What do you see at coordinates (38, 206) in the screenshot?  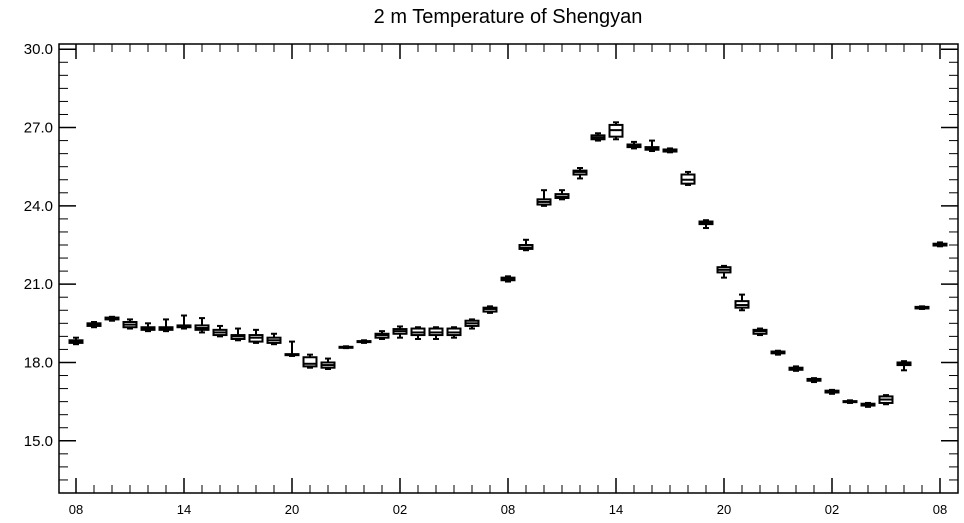 I see `y-tick-label: 24.0` at bounding box center [38, 206].